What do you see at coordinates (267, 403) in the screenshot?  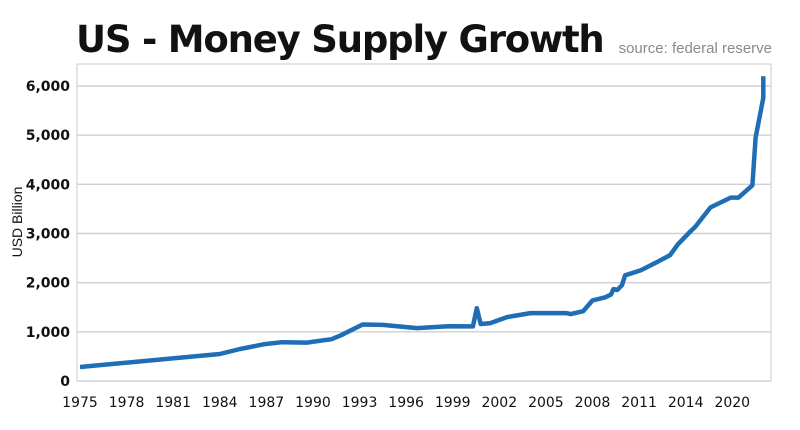 I see `x-tick-label: 1987` at bounding box center [267, 403].